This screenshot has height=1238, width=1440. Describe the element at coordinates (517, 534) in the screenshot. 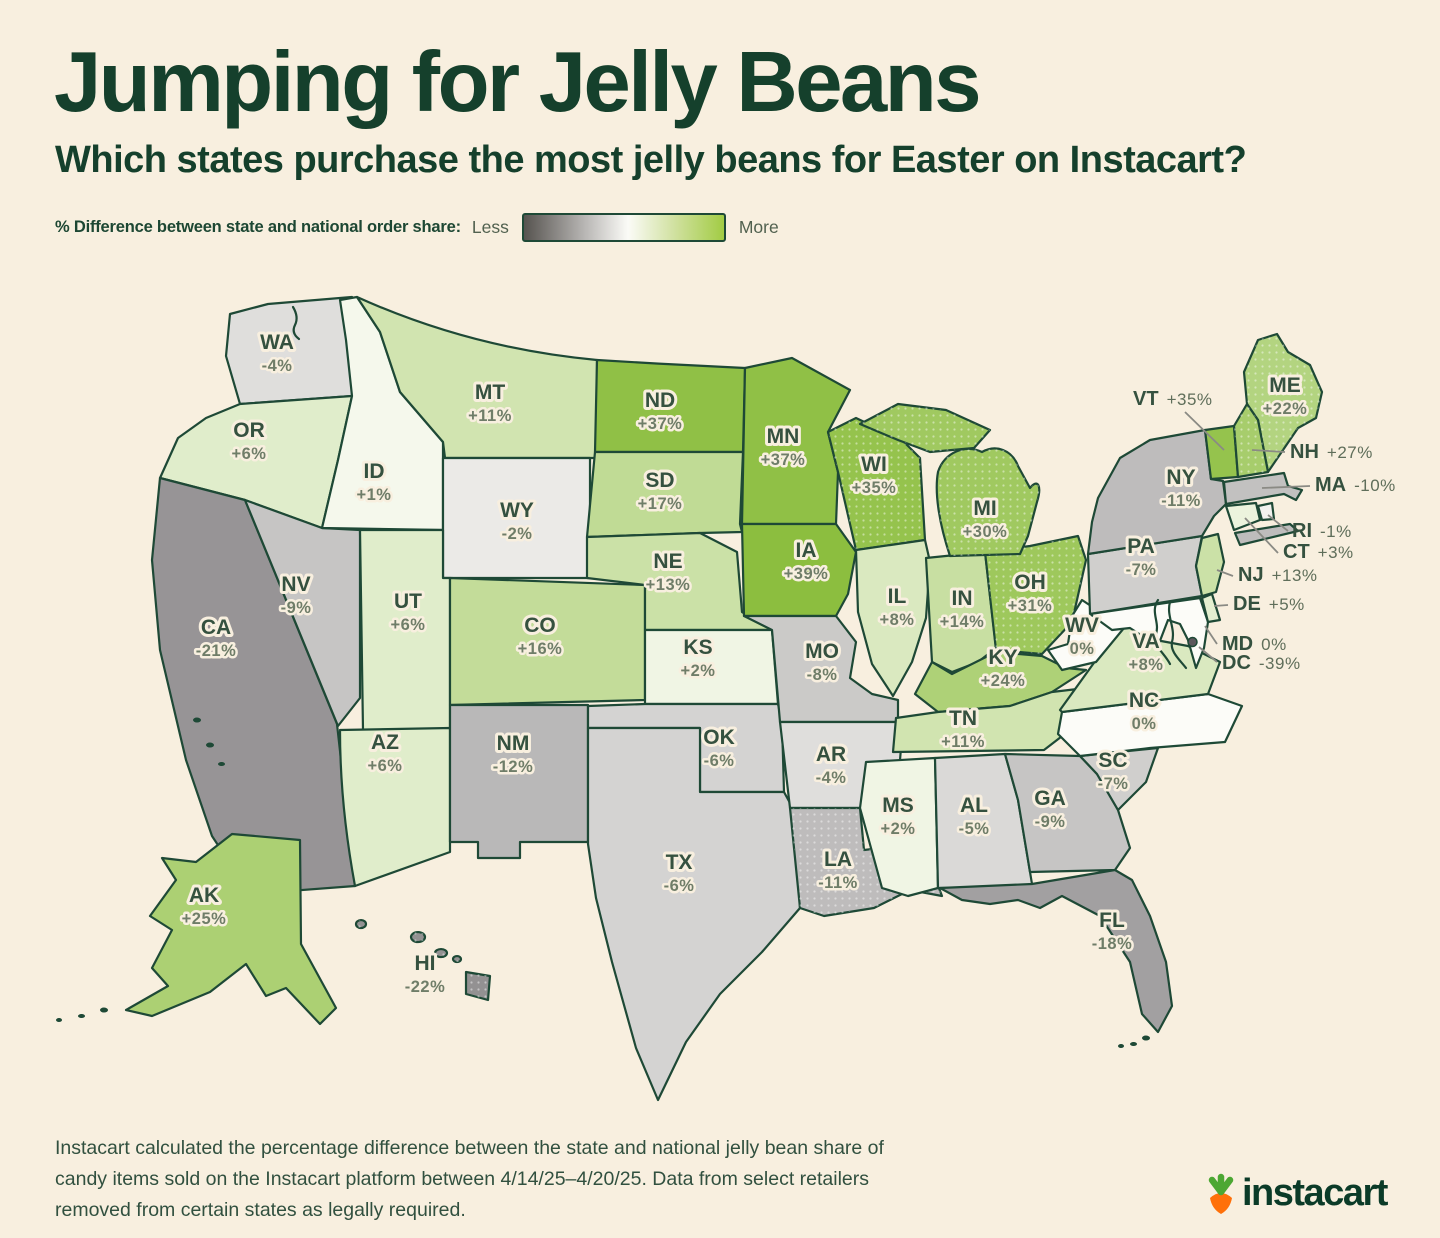

I see `state-value-label: -2%` at that location.